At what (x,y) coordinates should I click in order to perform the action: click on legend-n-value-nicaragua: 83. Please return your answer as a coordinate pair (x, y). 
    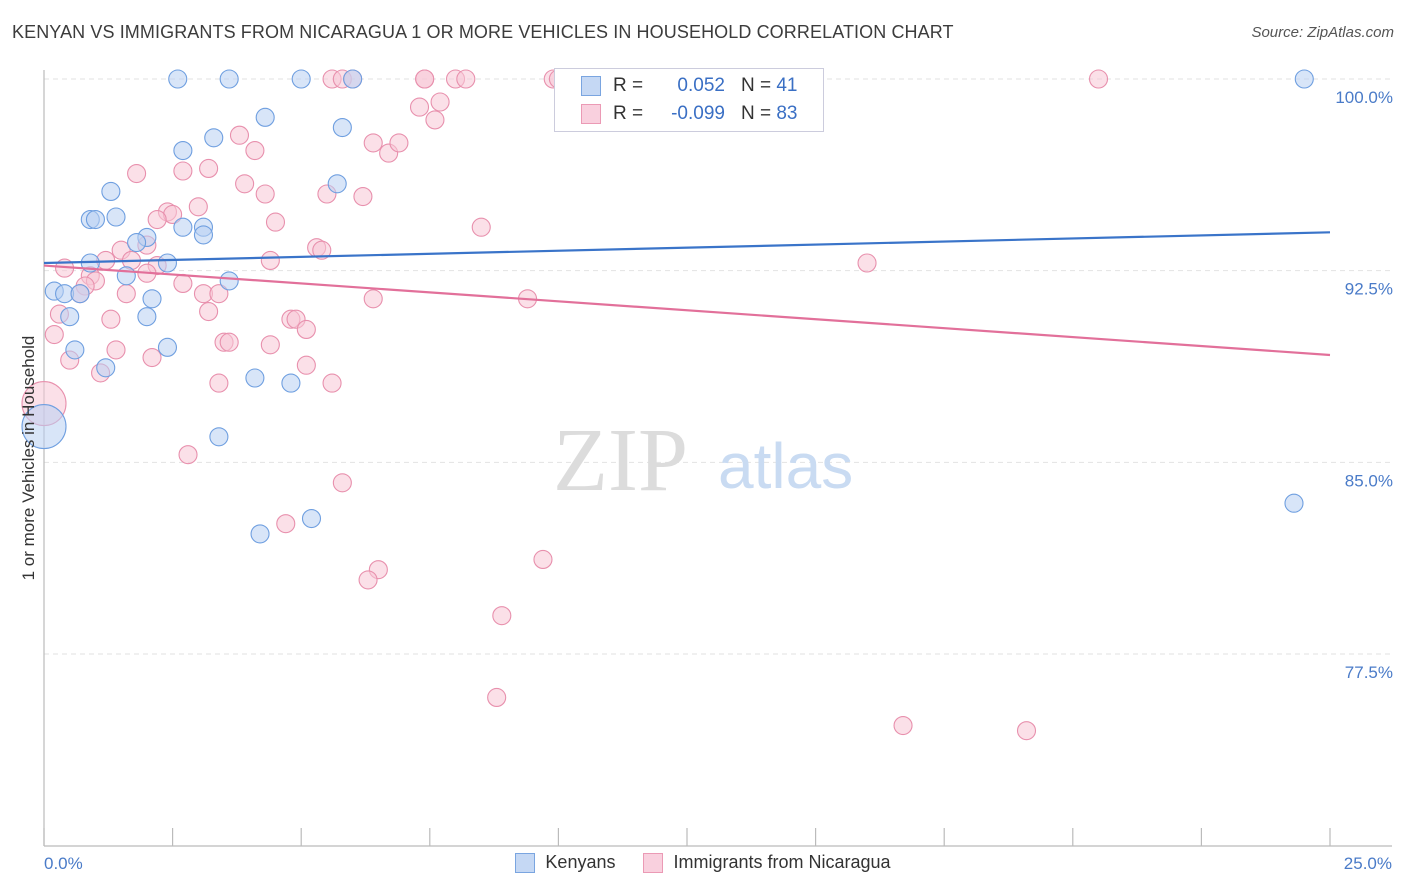
    Looking at the image, I should click on (787, 113).